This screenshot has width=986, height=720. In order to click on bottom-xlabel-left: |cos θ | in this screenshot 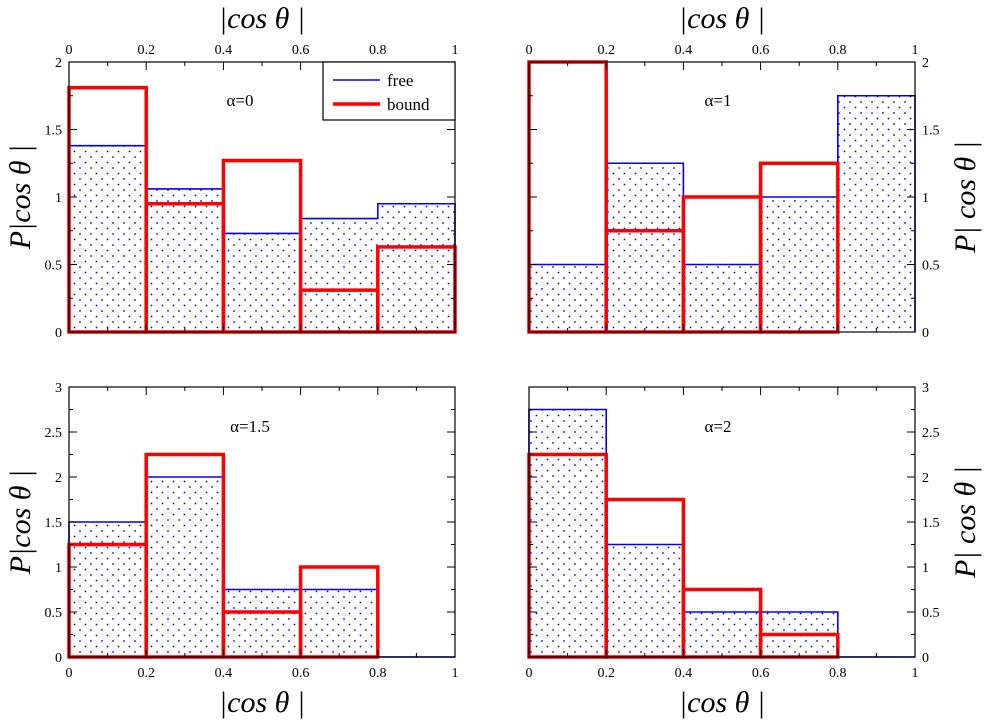, I will do `click(262, 702)`.